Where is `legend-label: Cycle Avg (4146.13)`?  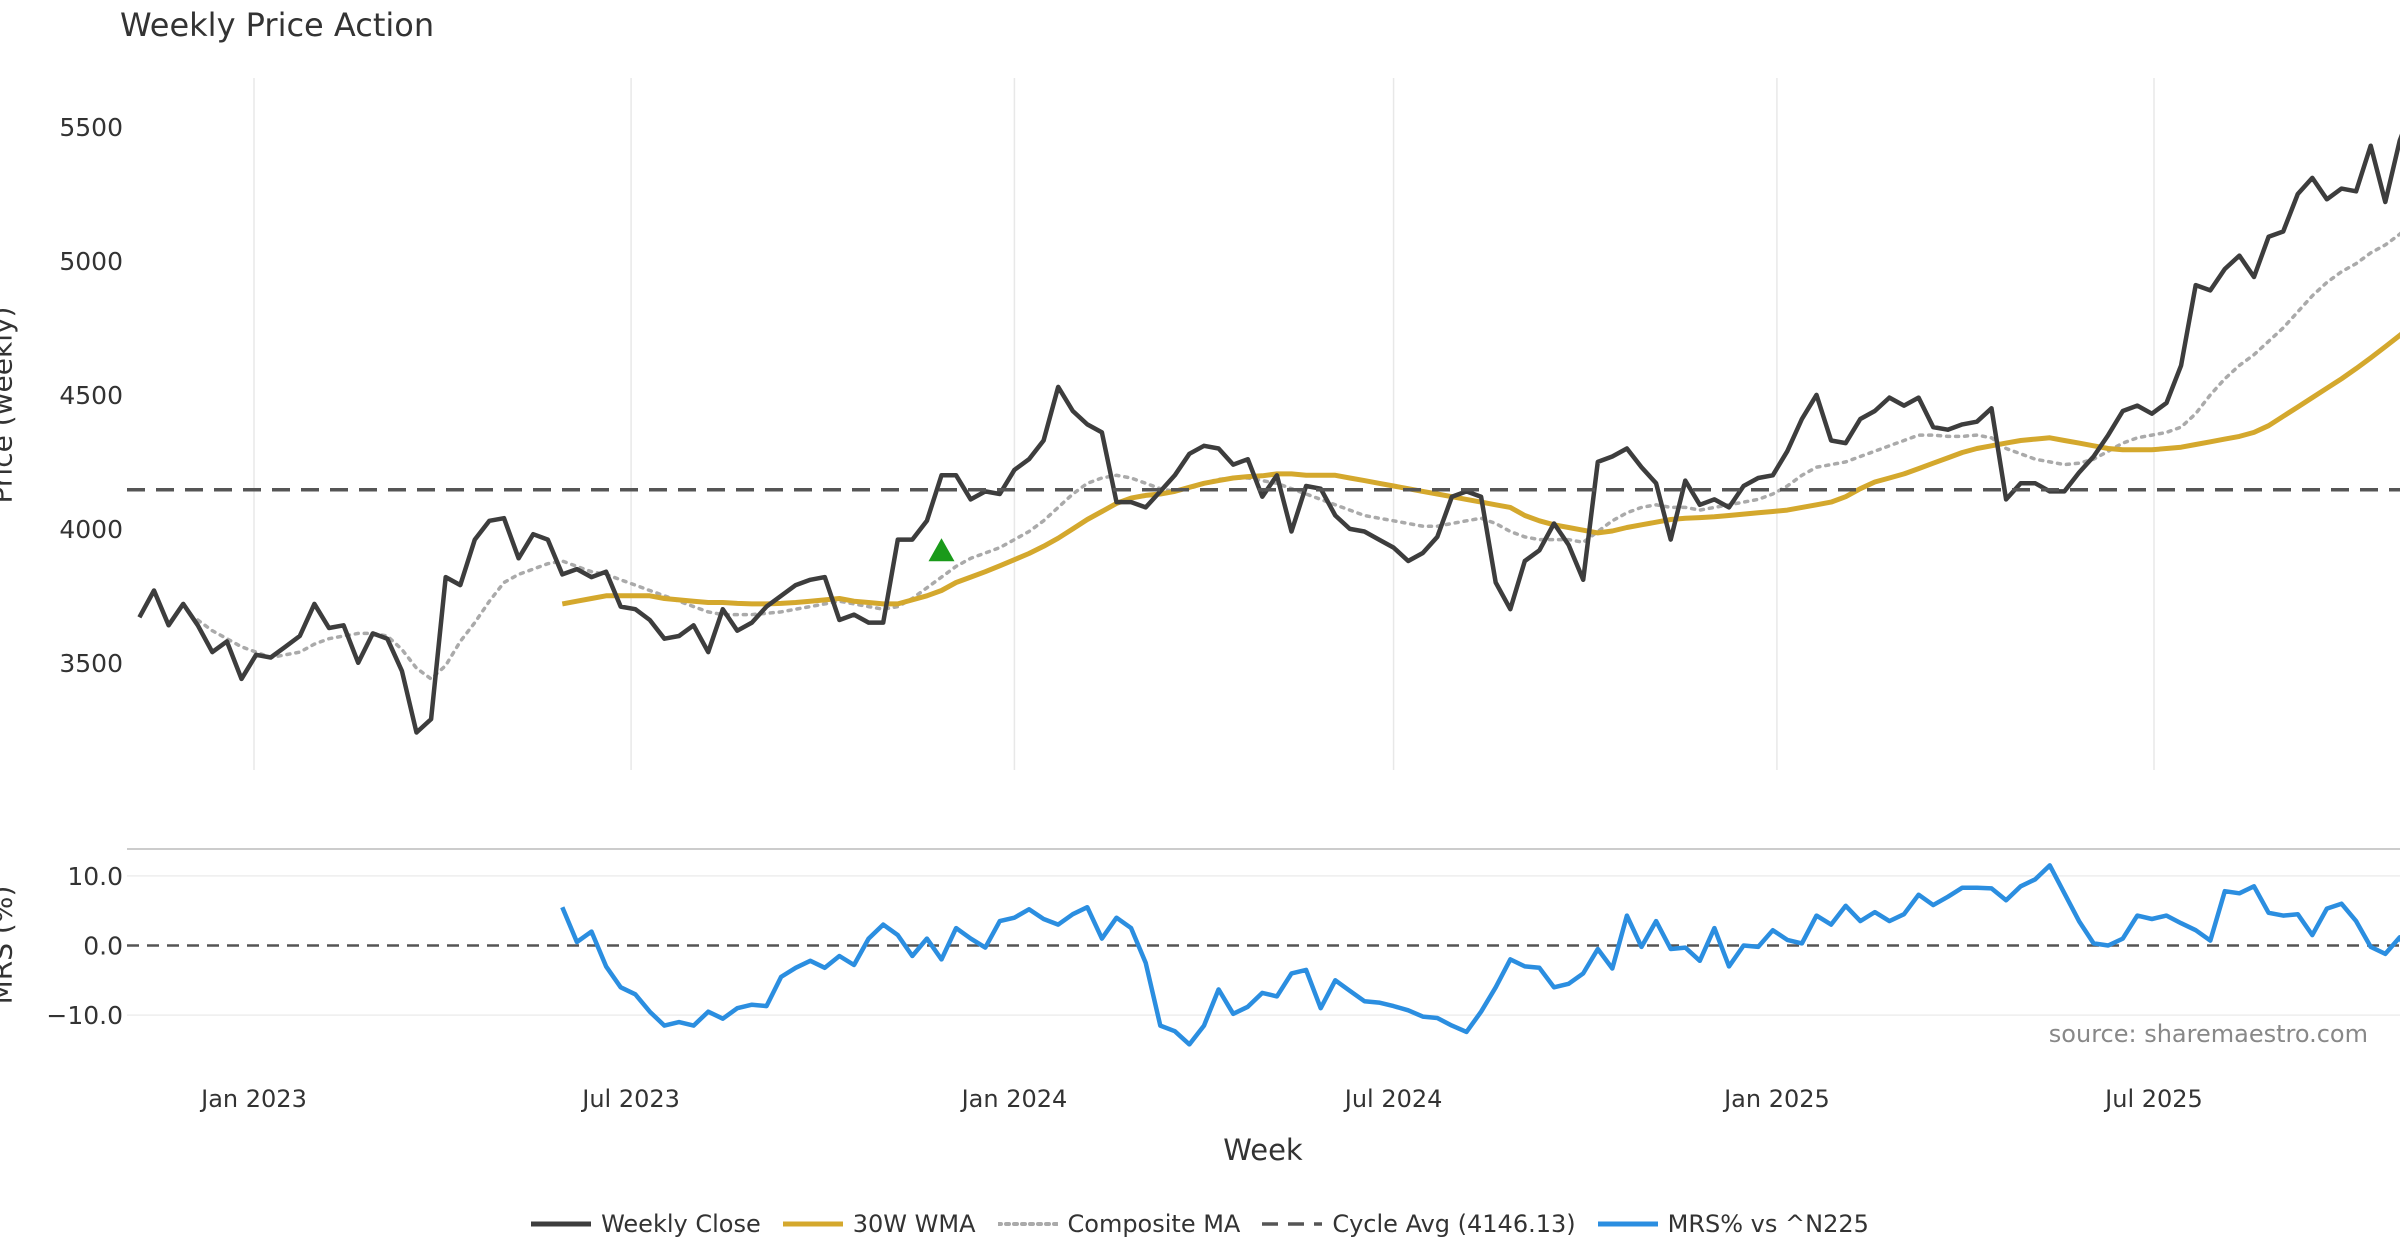
legend-label: Cycle Avg (4146.13) is located at coordinates (1454, 1224).